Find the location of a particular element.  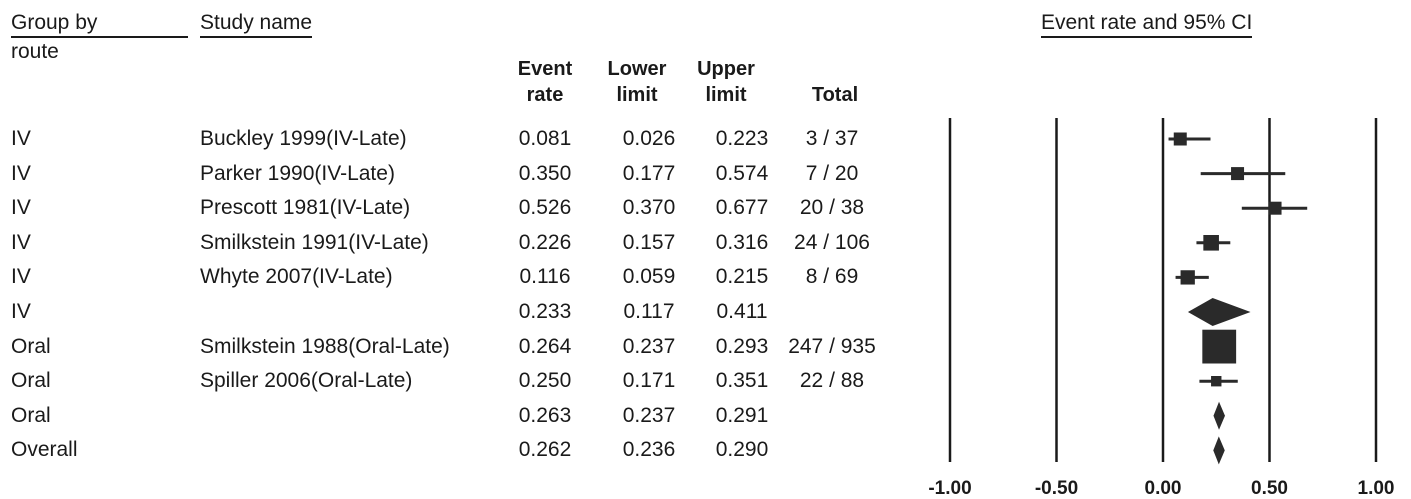

event-rate-cell: 0.226 is located at coordinates (545, 242).